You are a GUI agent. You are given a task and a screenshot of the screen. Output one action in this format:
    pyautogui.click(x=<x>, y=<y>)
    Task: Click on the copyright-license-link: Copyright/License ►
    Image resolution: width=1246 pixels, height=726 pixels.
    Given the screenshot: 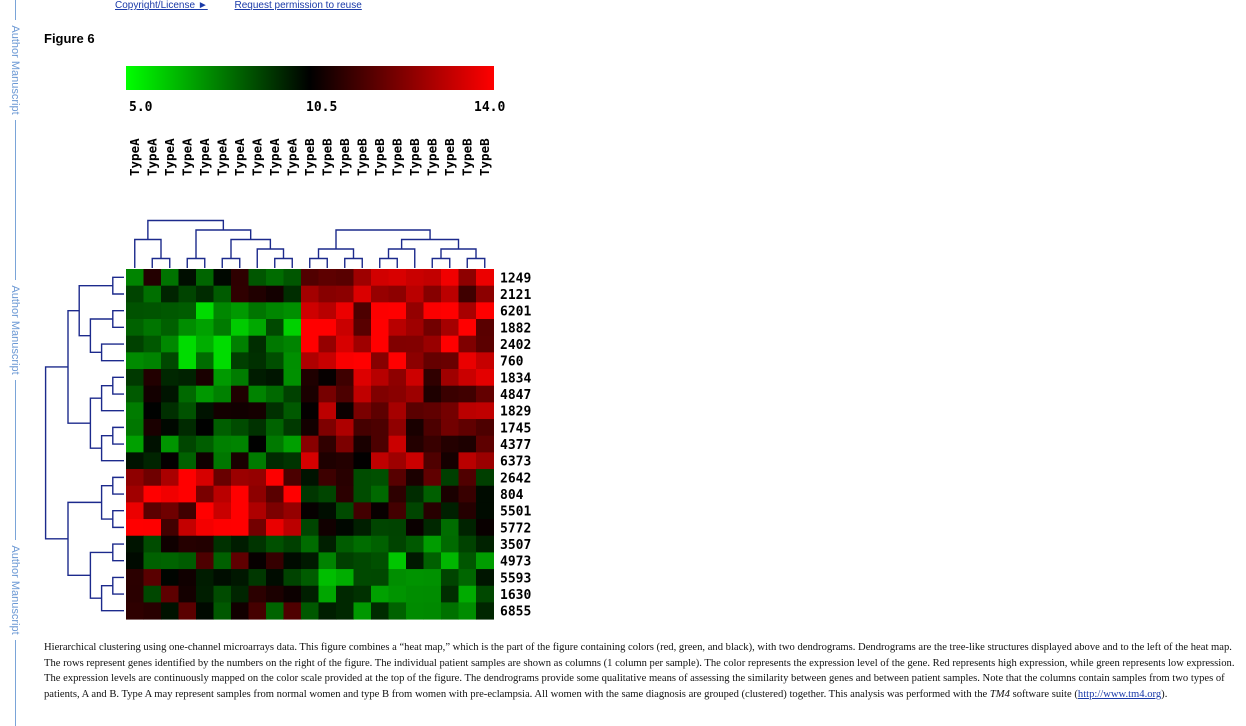 What is the action you would take?
    pyautogui.click(x=161, y=5)
    